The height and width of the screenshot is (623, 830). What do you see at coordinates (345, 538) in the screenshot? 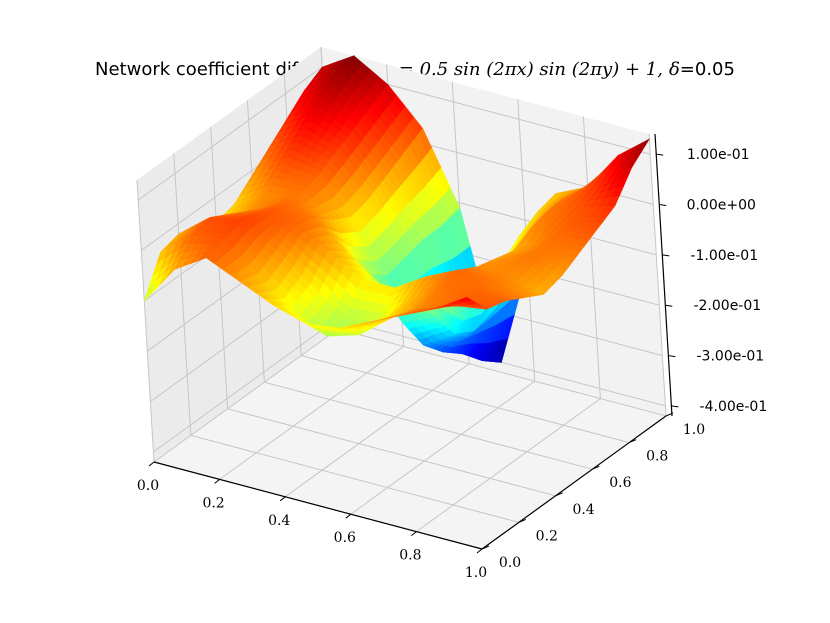
I see `x-tick-label: 0.6` at bounding box center [345, 538].